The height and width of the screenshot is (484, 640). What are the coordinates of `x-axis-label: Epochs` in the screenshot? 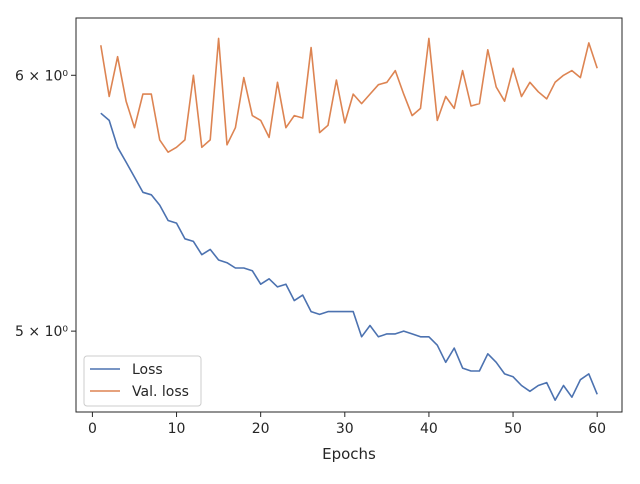 It's located at (349, 454).